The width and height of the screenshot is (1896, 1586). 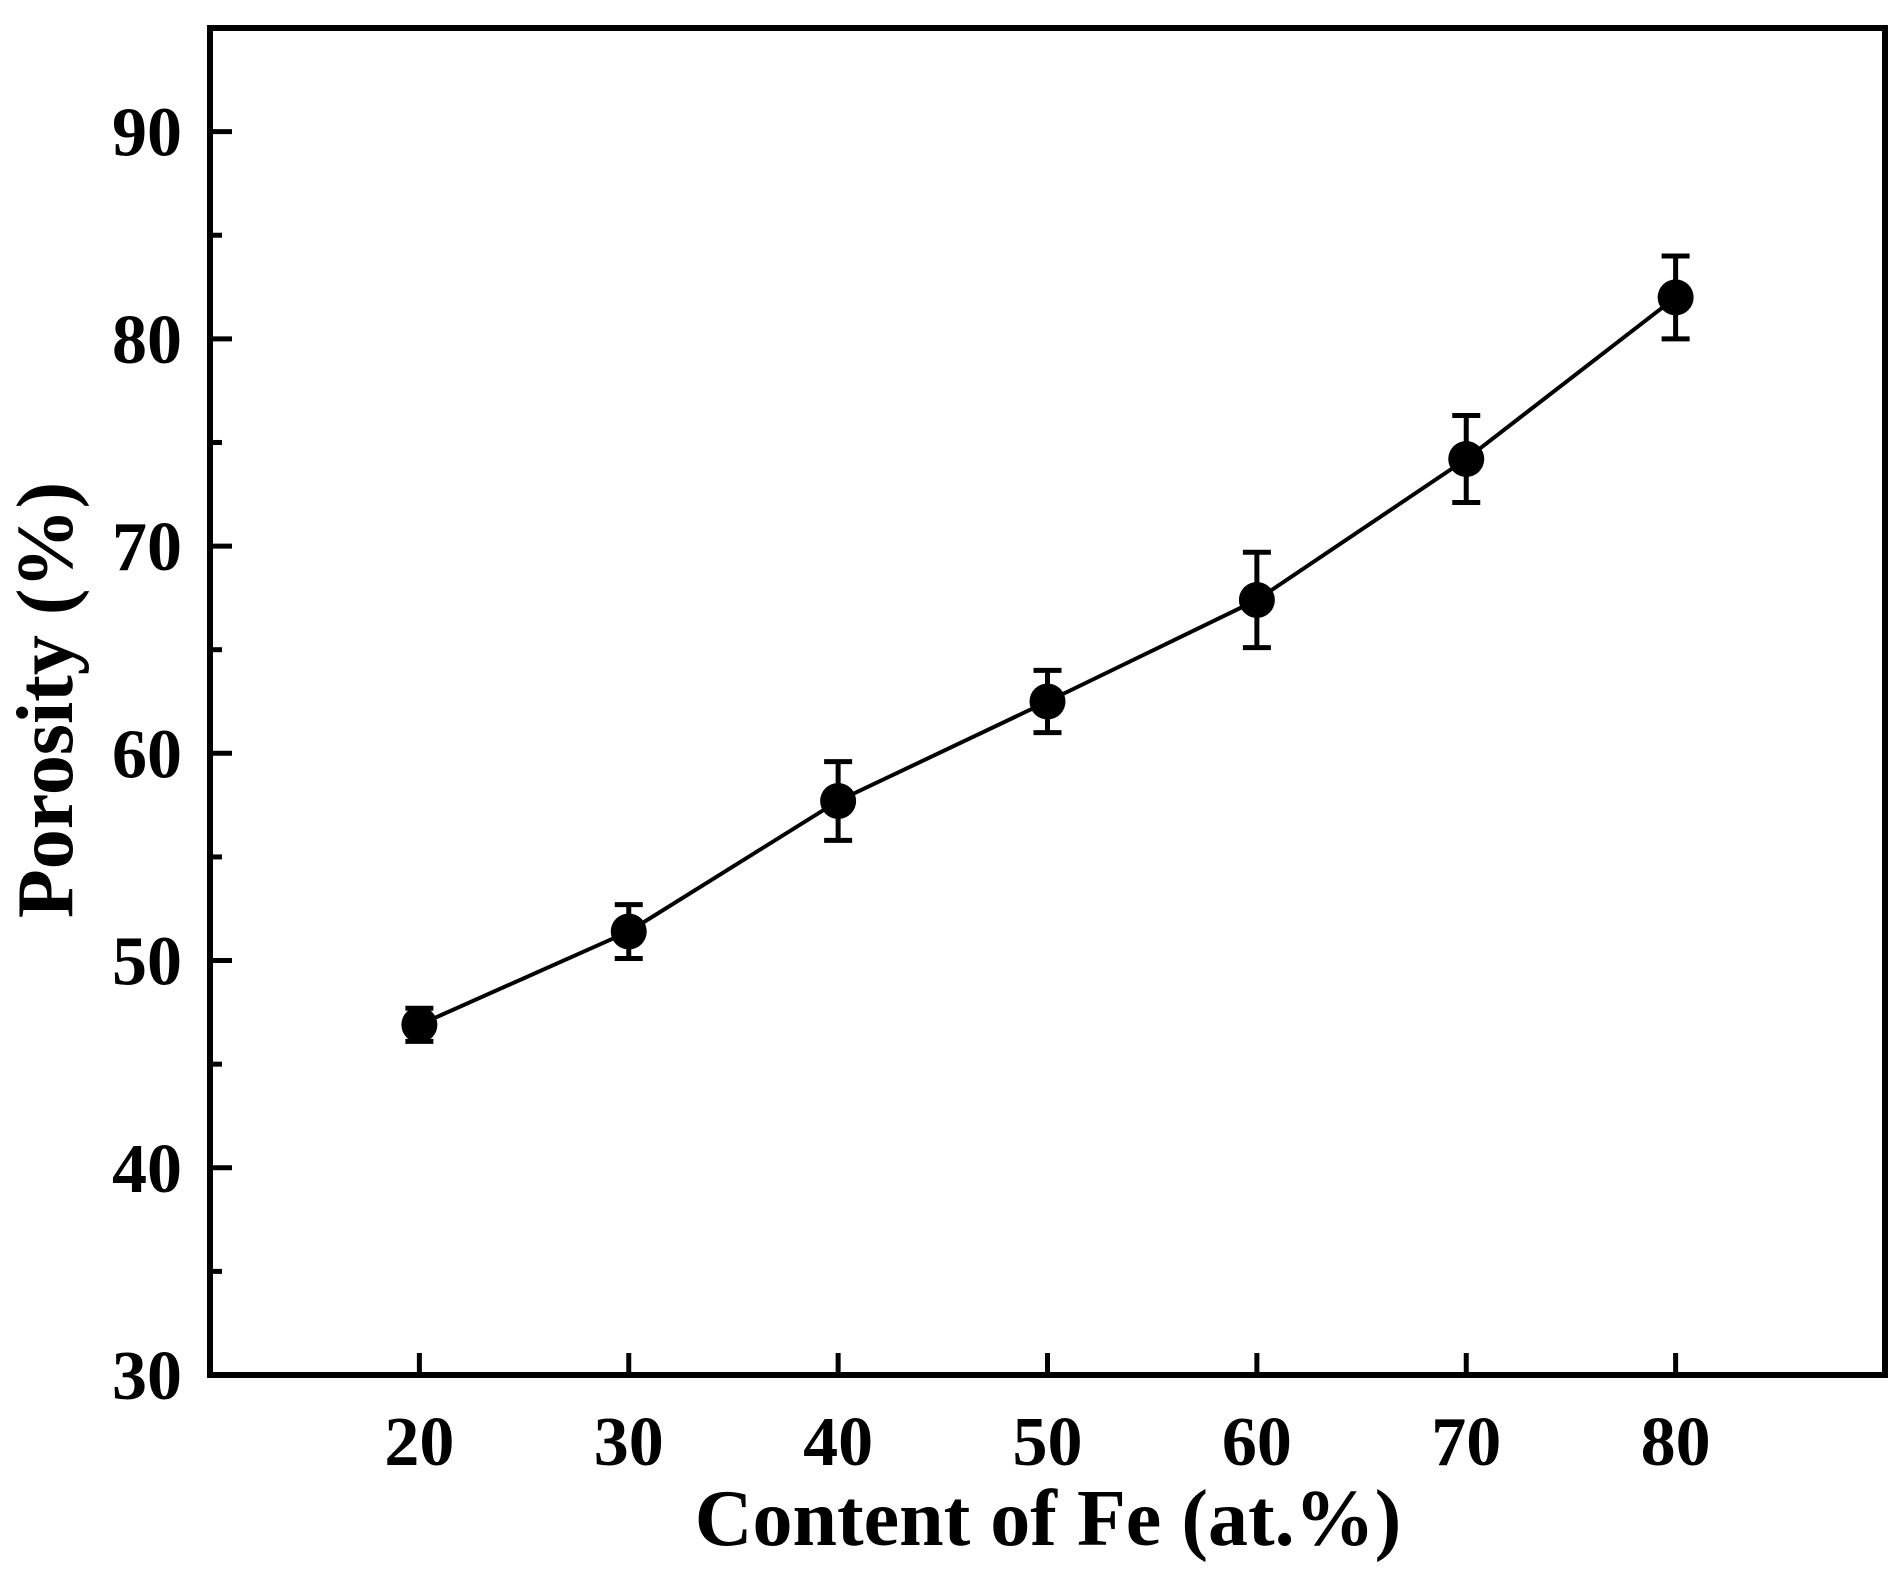 I want to click on x-tick-label: 50, so click(x=1048, y=1442).